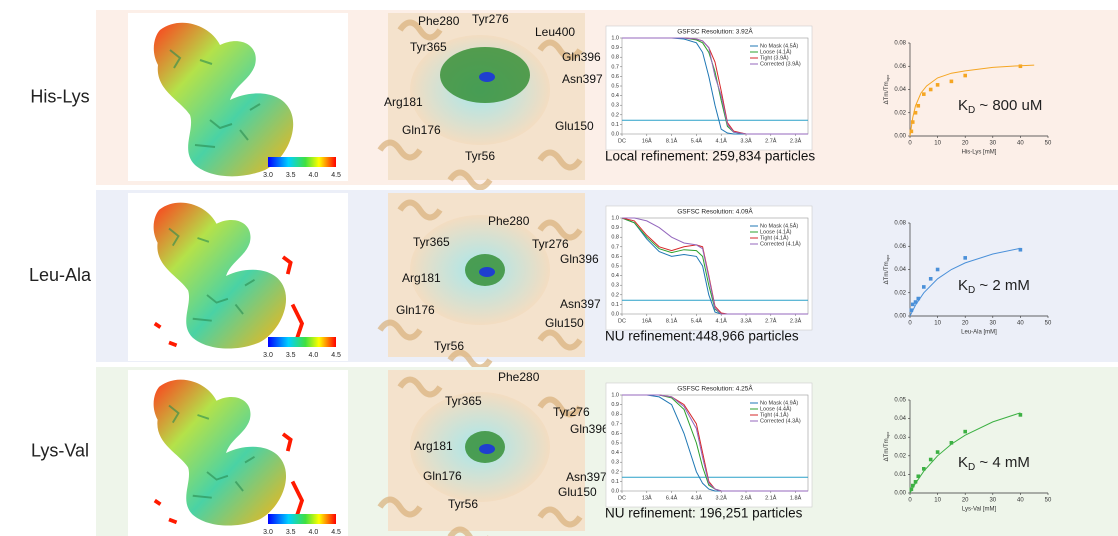  What do you see at coordinates (697, 497) in the screenshot?
I see `x-tick-label: 4.3Å` at bounding box center [697, 497].